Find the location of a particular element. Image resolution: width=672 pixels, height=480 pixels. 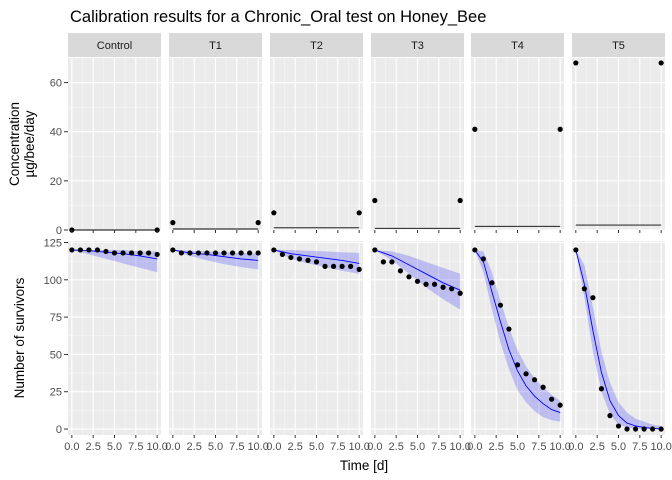

y-tick-label: 25 is located at coordinates (56, 393).